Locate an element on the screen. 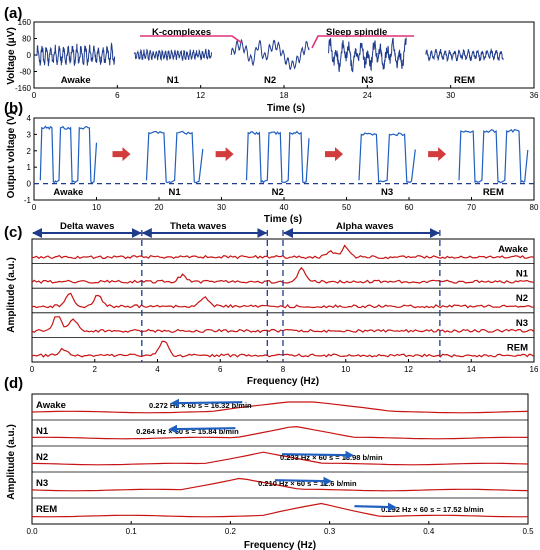 Image resolution: width=540 pixels, height=550 pixels. c-series-label-awake: Awake is located at coordinates (513, 249).